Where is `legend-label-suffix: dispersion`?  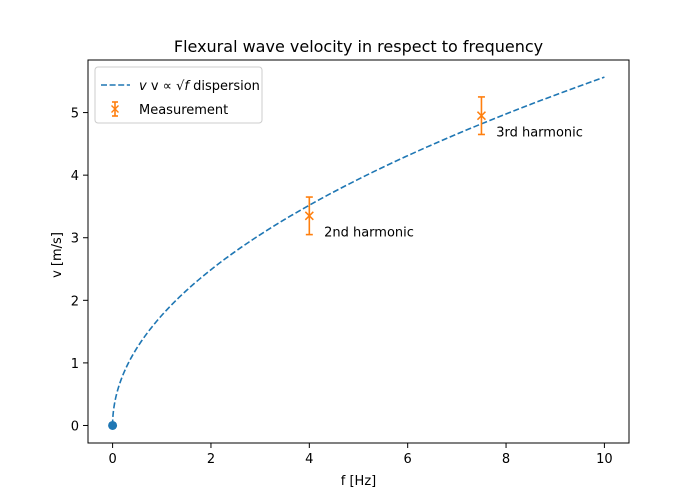 legend-label-suffix: dispersion is located at coordinates (224, 86).